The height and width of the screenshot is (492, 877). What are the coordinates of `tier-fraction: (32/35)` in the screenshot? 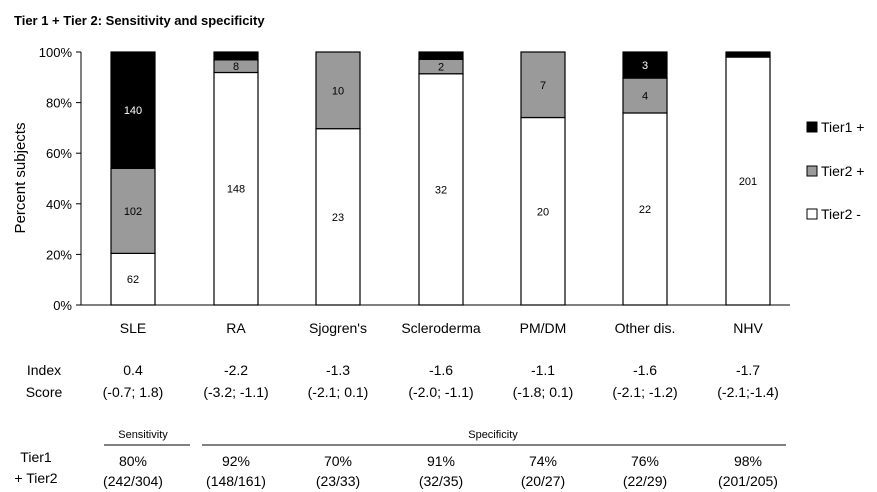 It's located at (441, 481).